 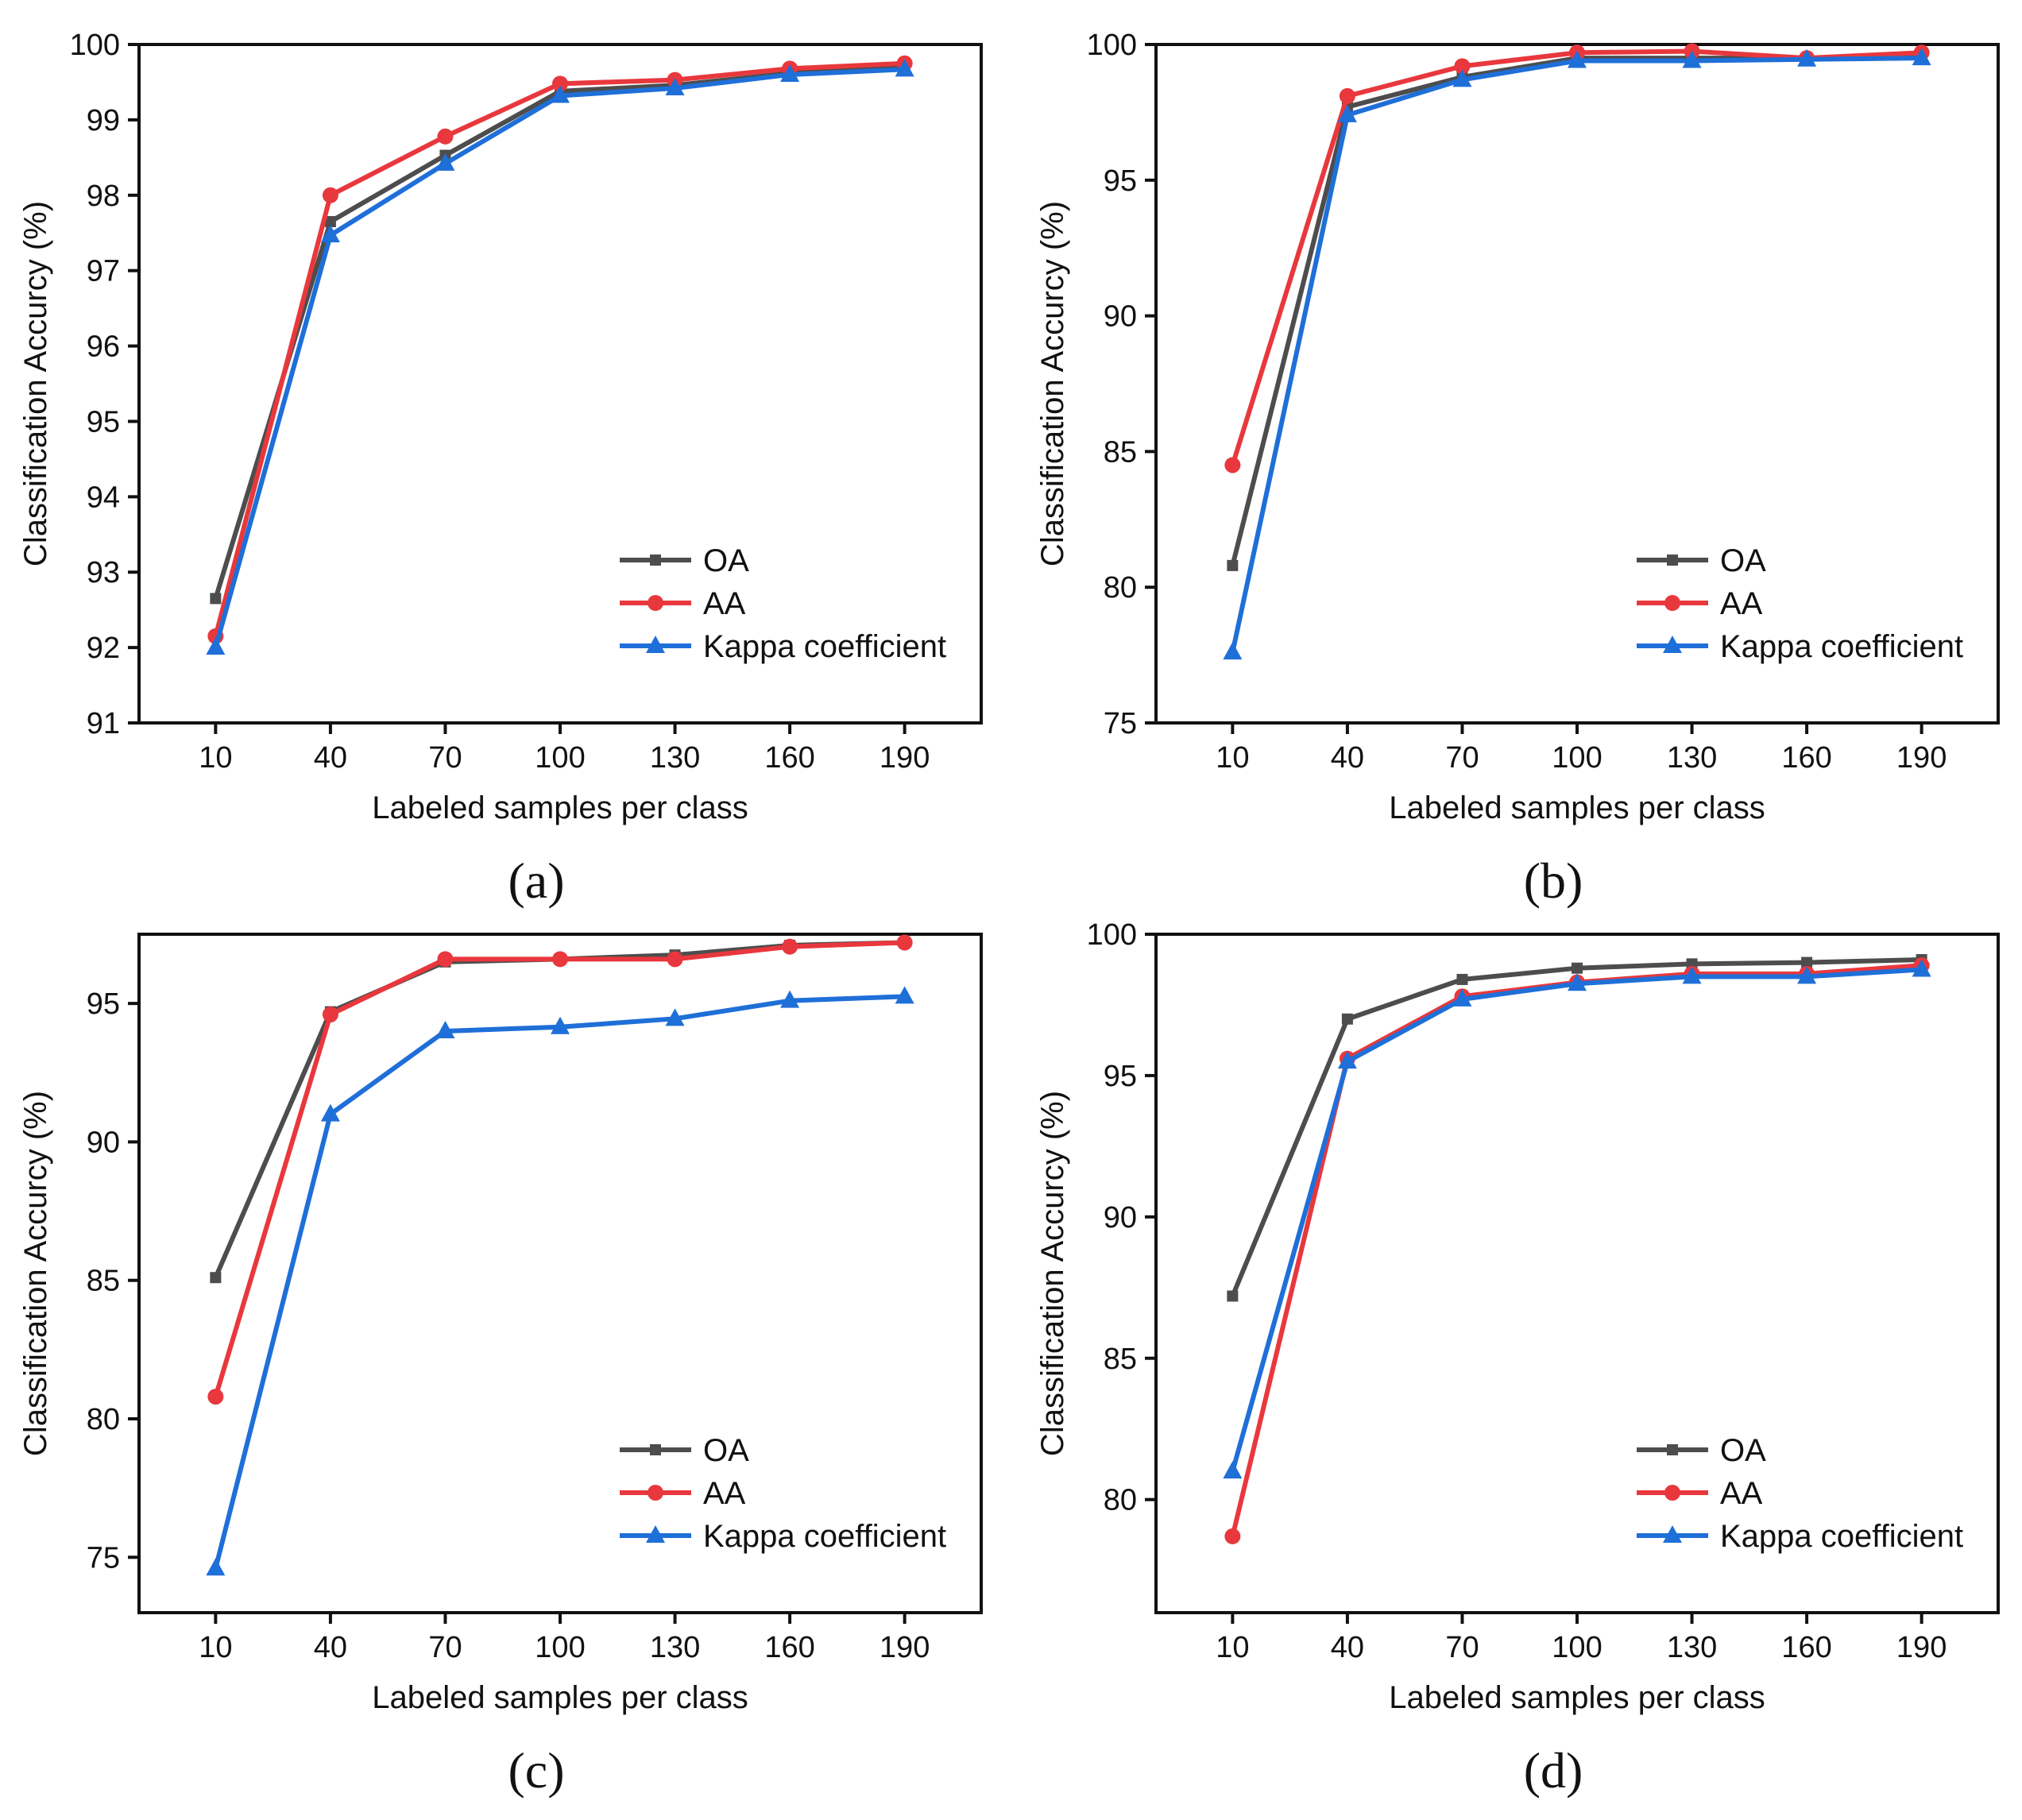 I want to click on y-tick-label: 94, so click(x=103, y=498).